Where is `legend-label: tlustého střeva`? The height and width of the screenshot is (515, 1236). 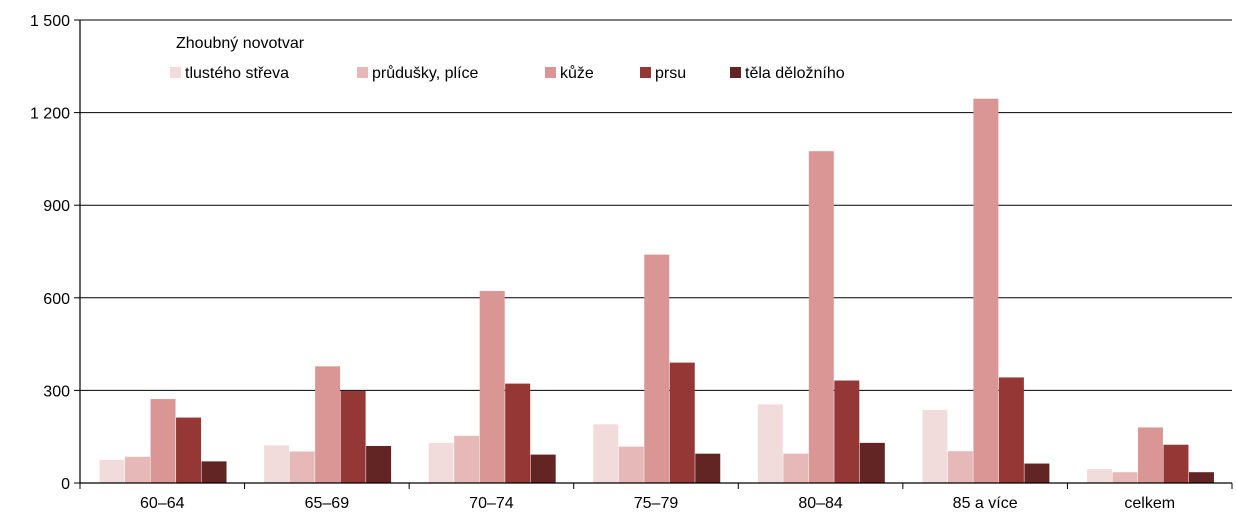 legend-label: tlustého střeva is located at coordinates (237, 73).